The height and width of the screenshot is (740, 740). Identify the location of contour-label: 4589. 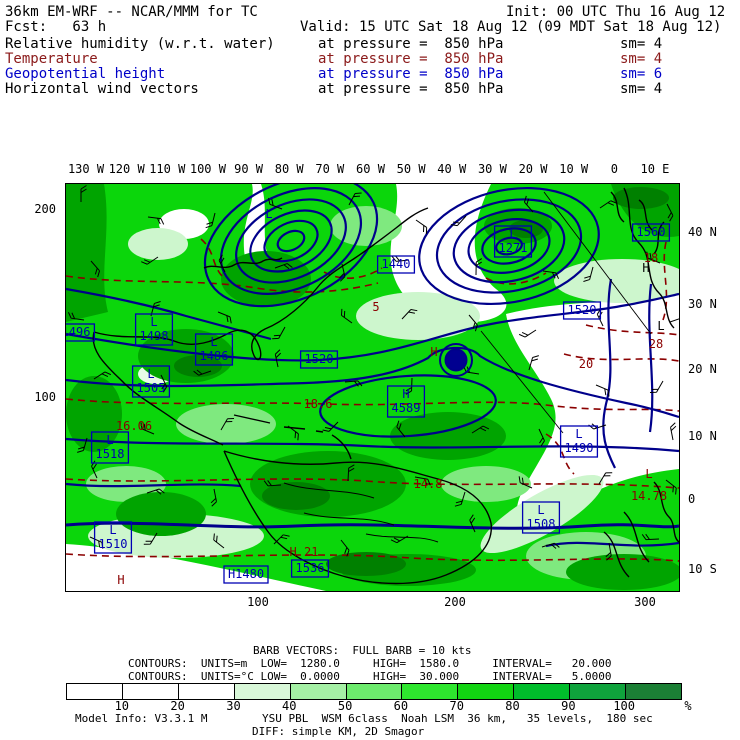
(406, 408).